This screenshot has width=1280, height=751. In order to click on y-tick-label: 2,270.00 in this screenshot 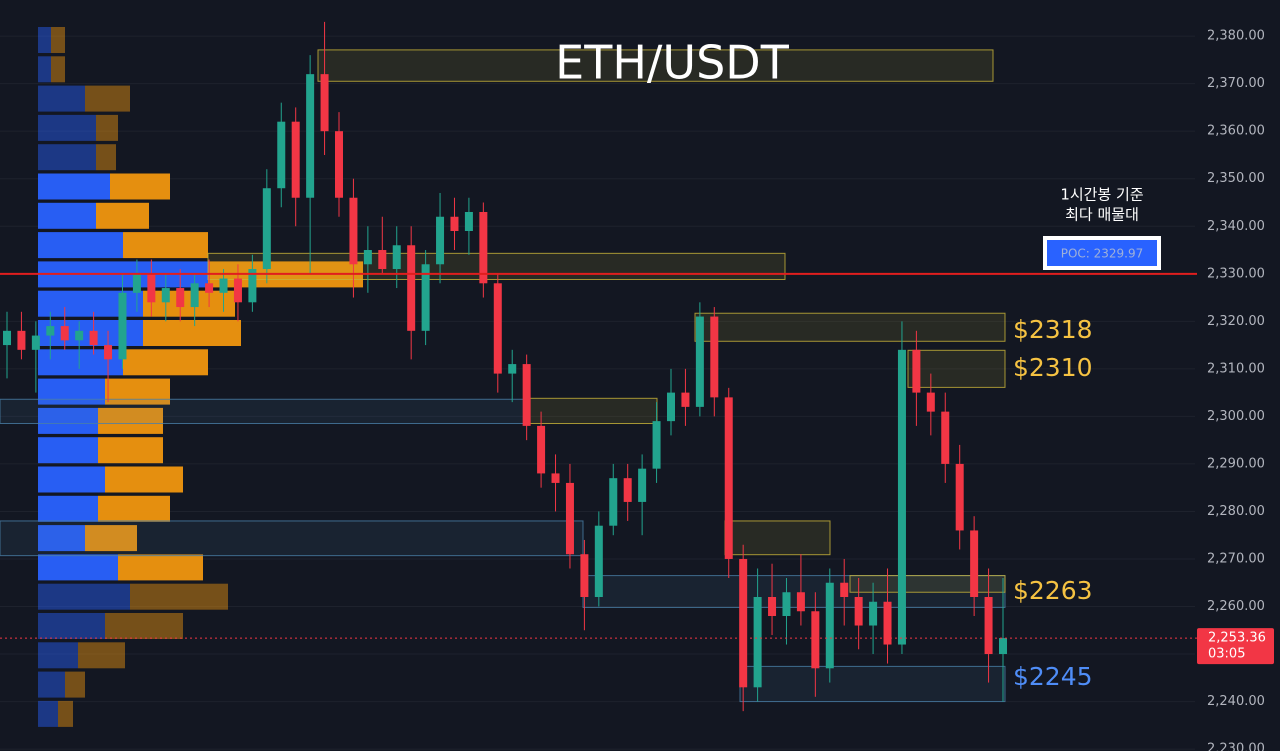, I will do `click(1236, 558)`.